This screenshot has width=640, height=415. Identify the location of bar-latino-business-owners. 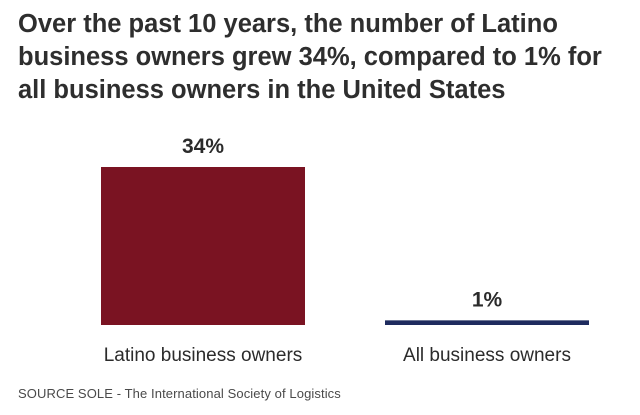
(203, 246).